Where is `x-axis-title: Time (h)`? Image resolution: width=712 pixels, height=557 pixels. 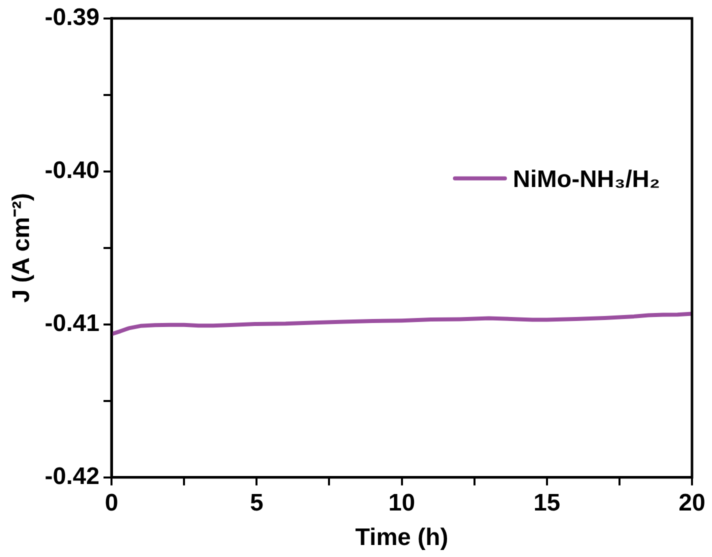 x-axis-title: Time (h) is located at coordinates (401, 538).